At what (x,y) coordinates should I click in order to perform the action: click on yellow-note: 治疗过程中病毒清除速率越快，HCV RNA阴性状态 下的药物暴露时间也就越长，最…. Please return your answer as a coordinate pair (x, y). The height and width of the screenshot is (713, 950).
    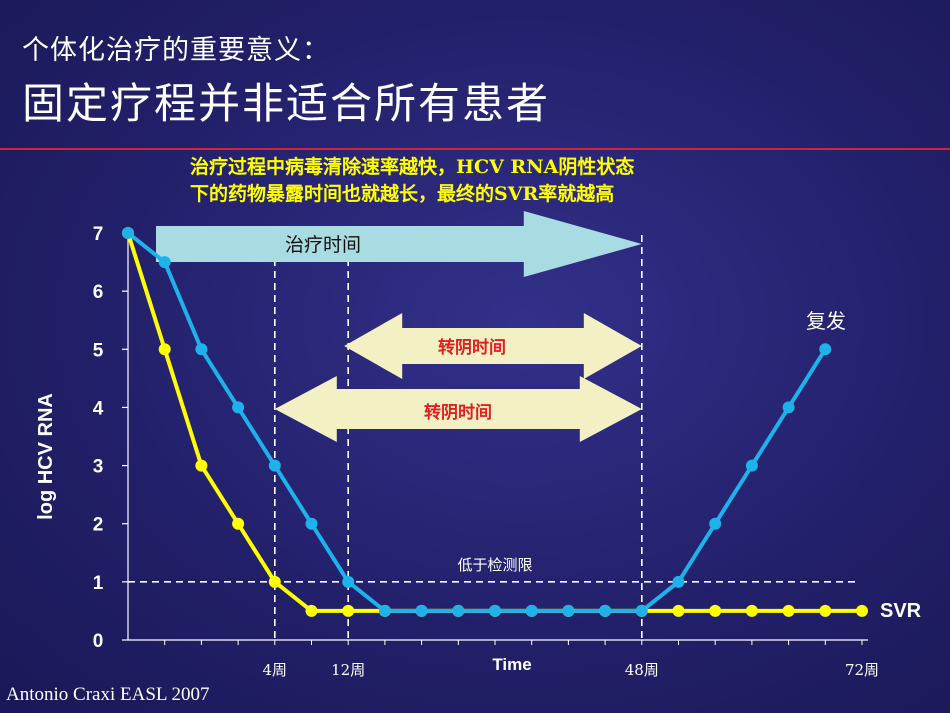
    Looking at the image, I should click on (470, 181).